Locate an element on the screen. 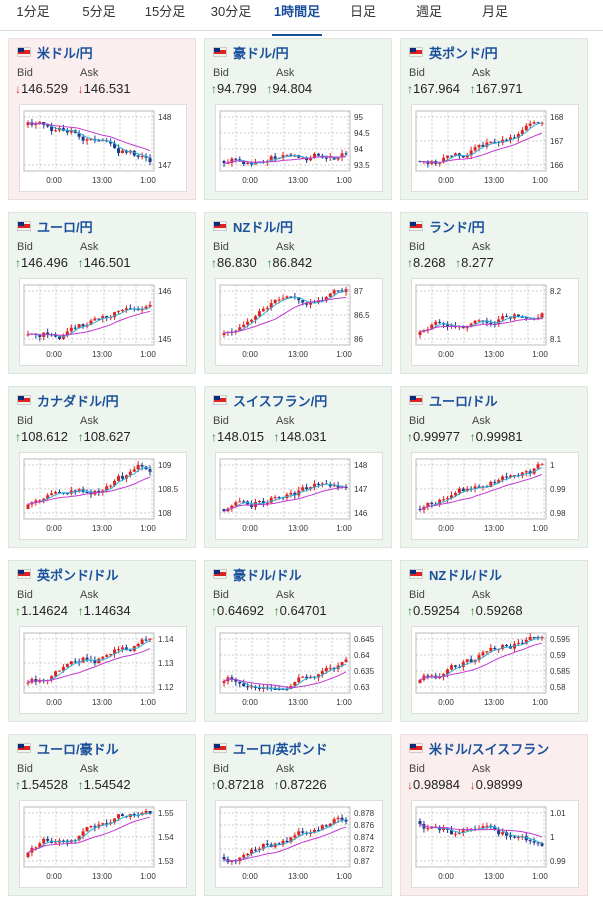 The height and width of the screenshot is (903, 603). card-title: ユーロ/英ポンド is located at coordinates (270, 748).